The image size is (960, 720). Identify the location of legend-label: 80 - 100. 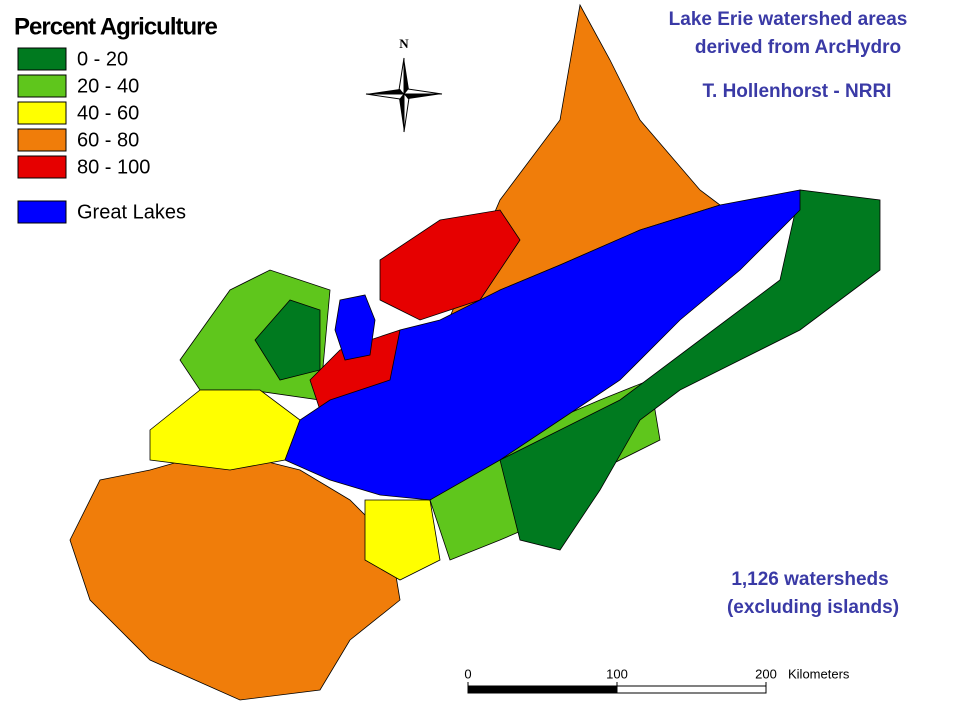
(113, 167).